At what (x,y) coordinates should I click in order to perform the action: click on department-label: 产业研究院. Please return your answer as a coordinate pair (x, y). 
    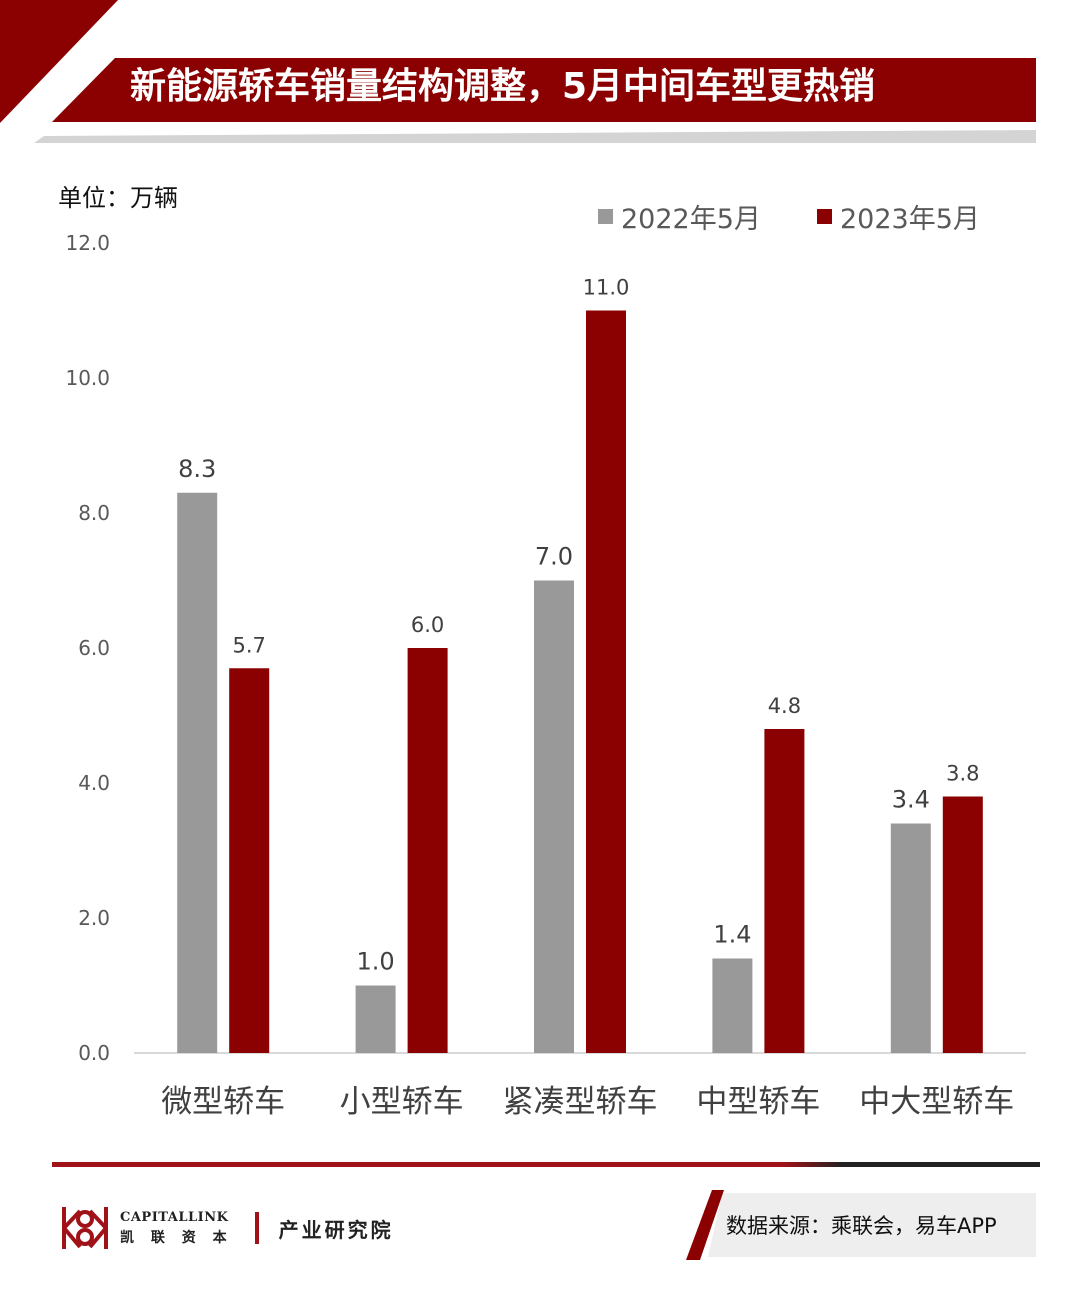
    Looking at the image, I should click on (336, 1229).